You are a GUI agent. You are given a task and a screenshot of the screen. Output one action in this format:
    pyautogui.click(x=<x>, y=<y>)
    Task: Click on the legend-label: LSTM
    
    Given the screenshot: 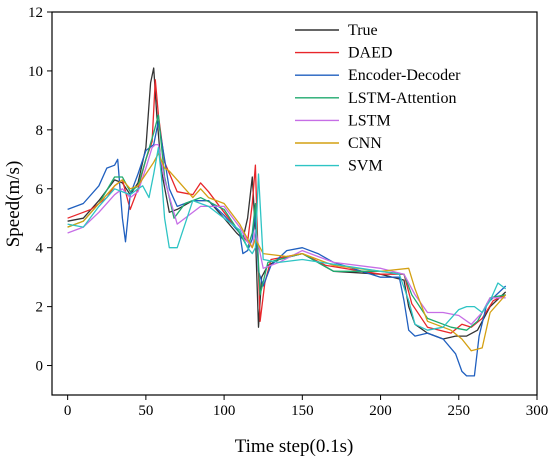 What is the action you would take?
    pyautogui.click(x=369, y=120)
    